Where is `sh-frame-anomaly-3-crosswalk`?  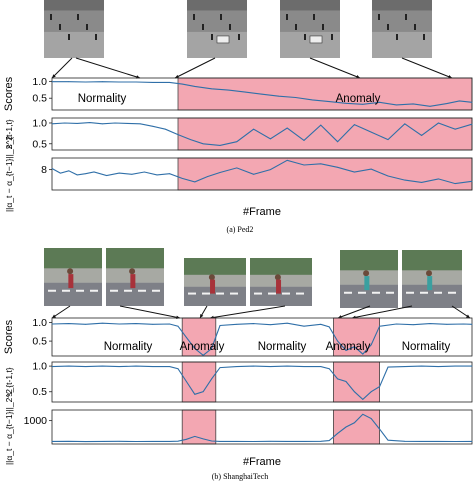
sh-frame-anomaly-3-crosswalk is located at coordinates (390, 292).